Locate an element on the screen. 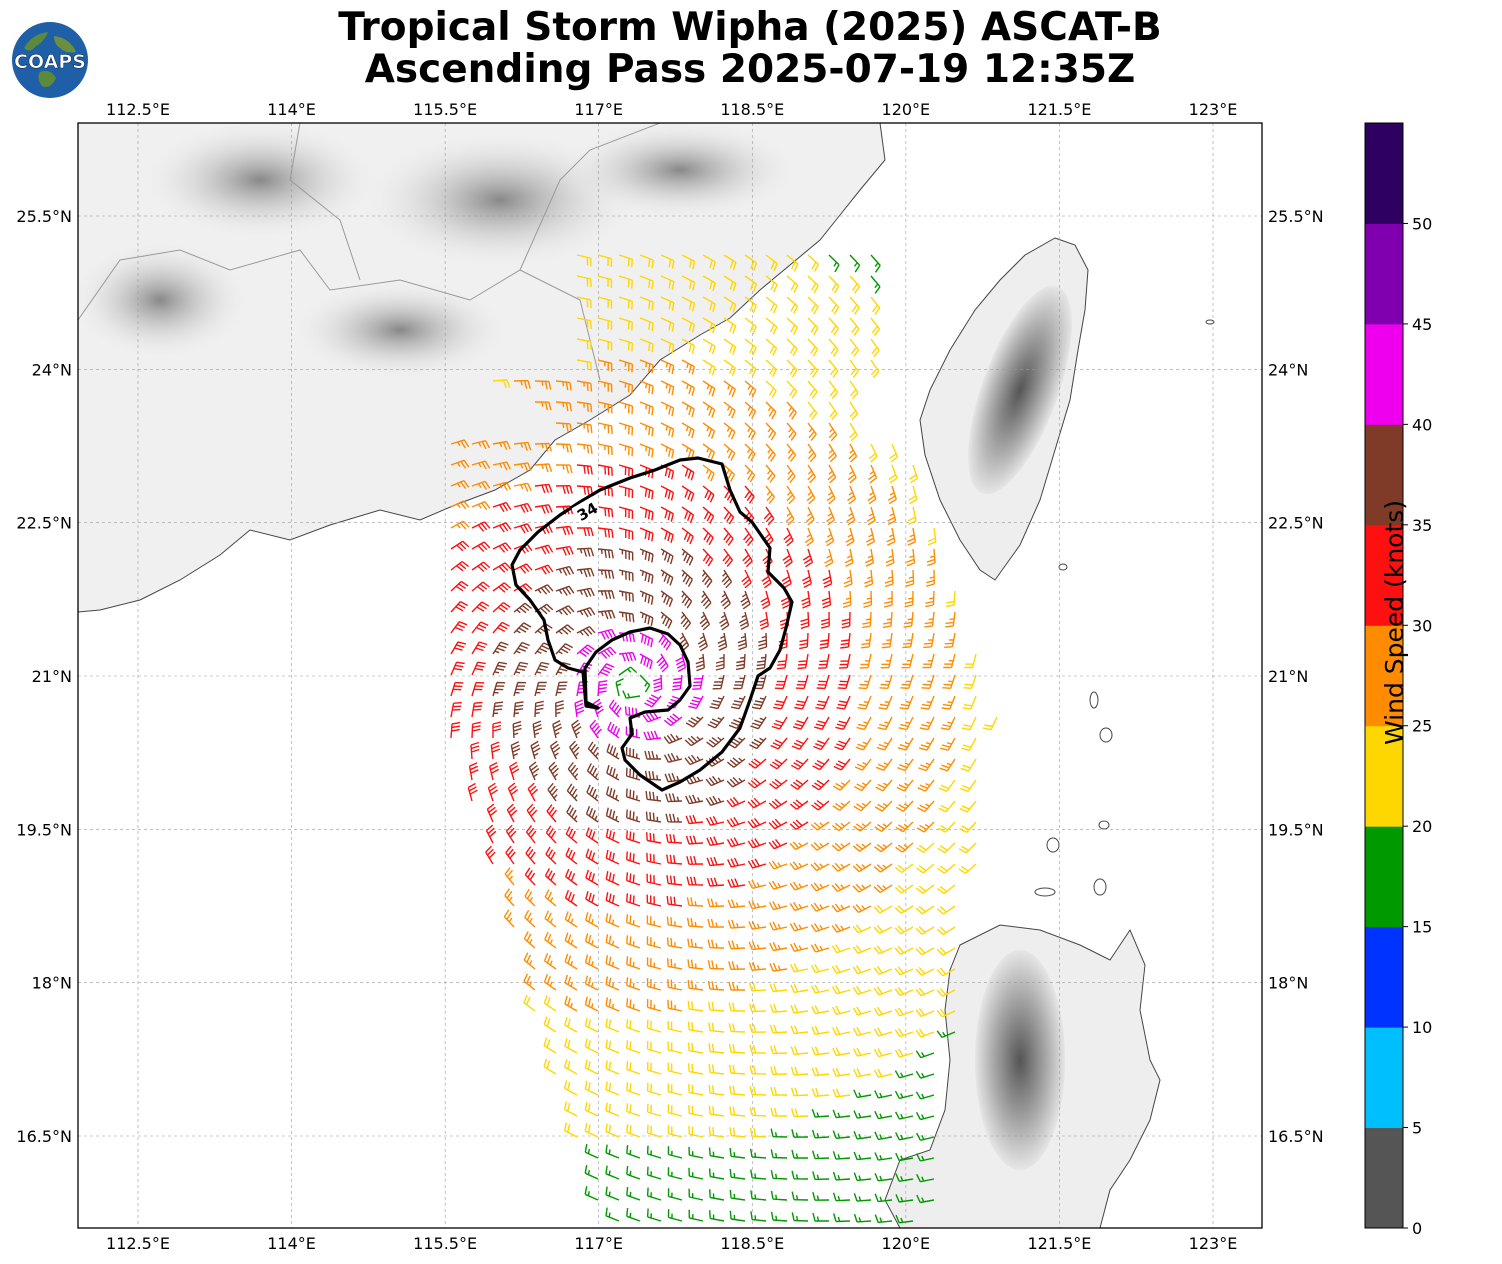 The height and width of the screenshot is (1264, 1502). coaps-logo: COAPS is located at coordinates (50, 60).